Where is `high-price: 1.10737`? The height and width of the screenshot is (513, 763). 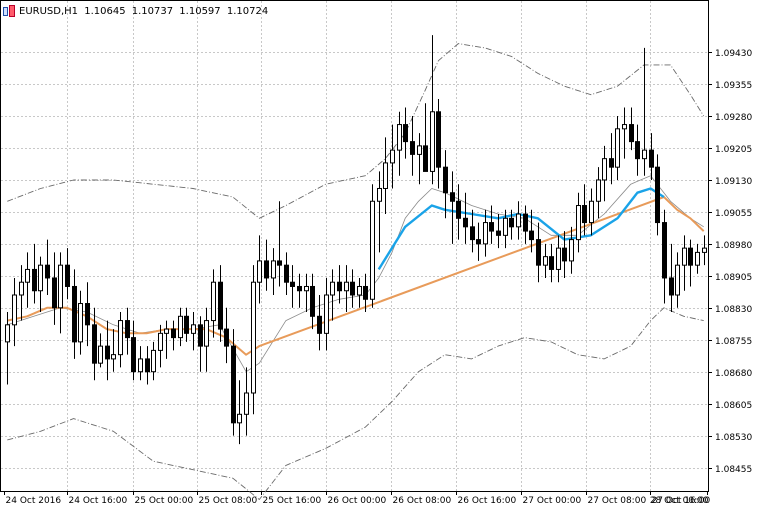 high-price: 1.10737 is located at coordinates (152, 11).